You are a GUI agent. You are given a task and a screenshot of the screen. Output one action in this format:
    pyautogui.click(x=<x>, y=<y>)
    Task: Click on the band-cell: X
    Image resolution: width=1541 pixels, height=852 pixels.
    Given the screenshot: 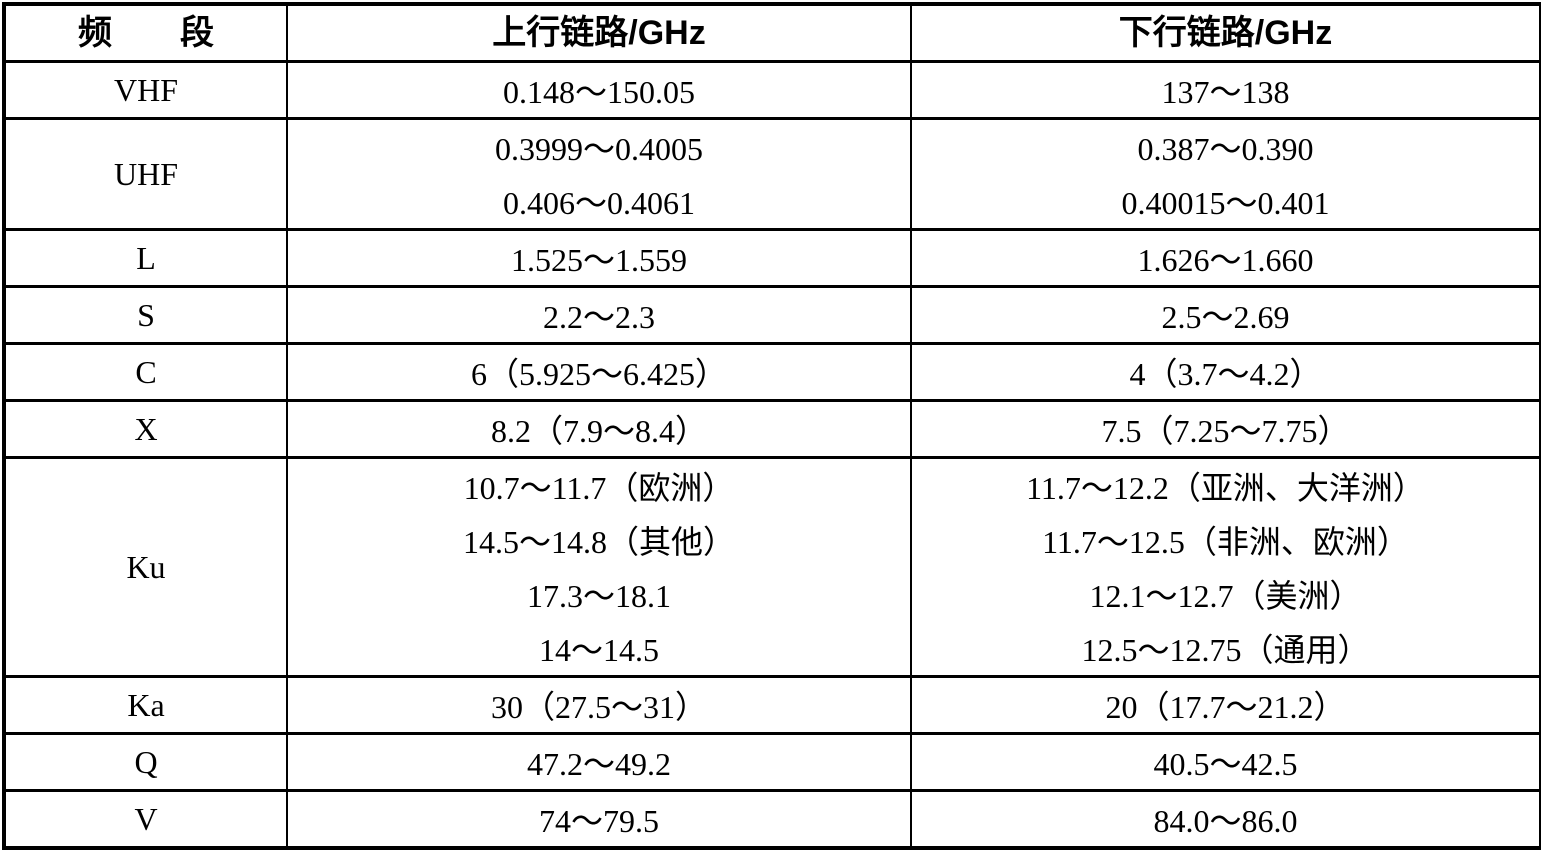 What is the action you would take?
    pyautogui.click(x=145, y=429)
    